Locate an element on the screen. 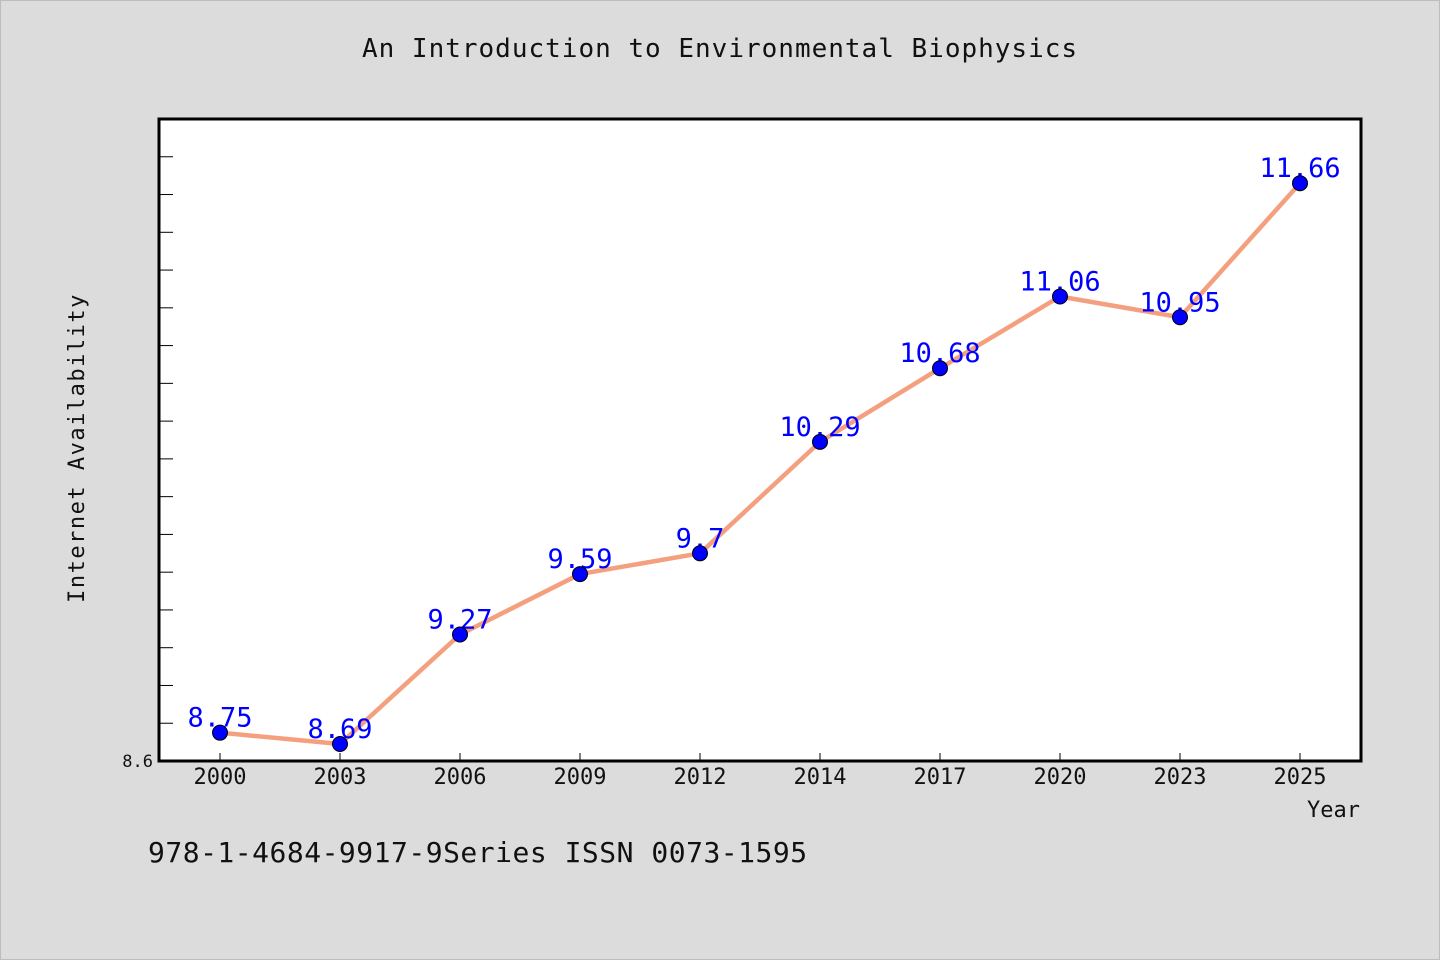 This screenshot has height=960, width=1440. x-tick-label: 2014 is located at coordinates (820, 777).